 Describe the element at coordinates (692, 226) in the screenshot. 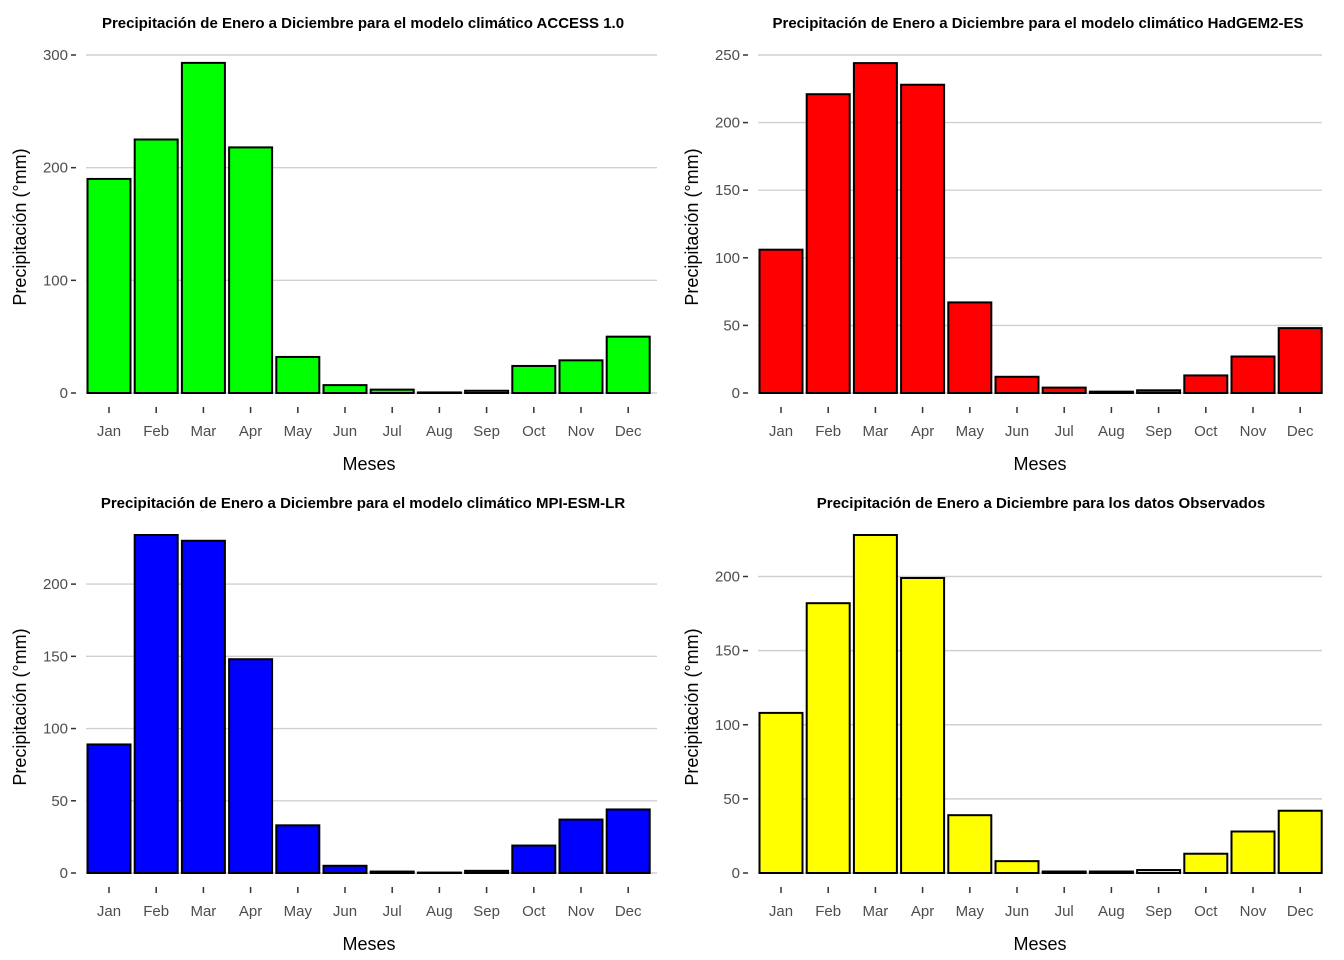

I see `y-axis-title: Precipitación (°mm)` at that location.